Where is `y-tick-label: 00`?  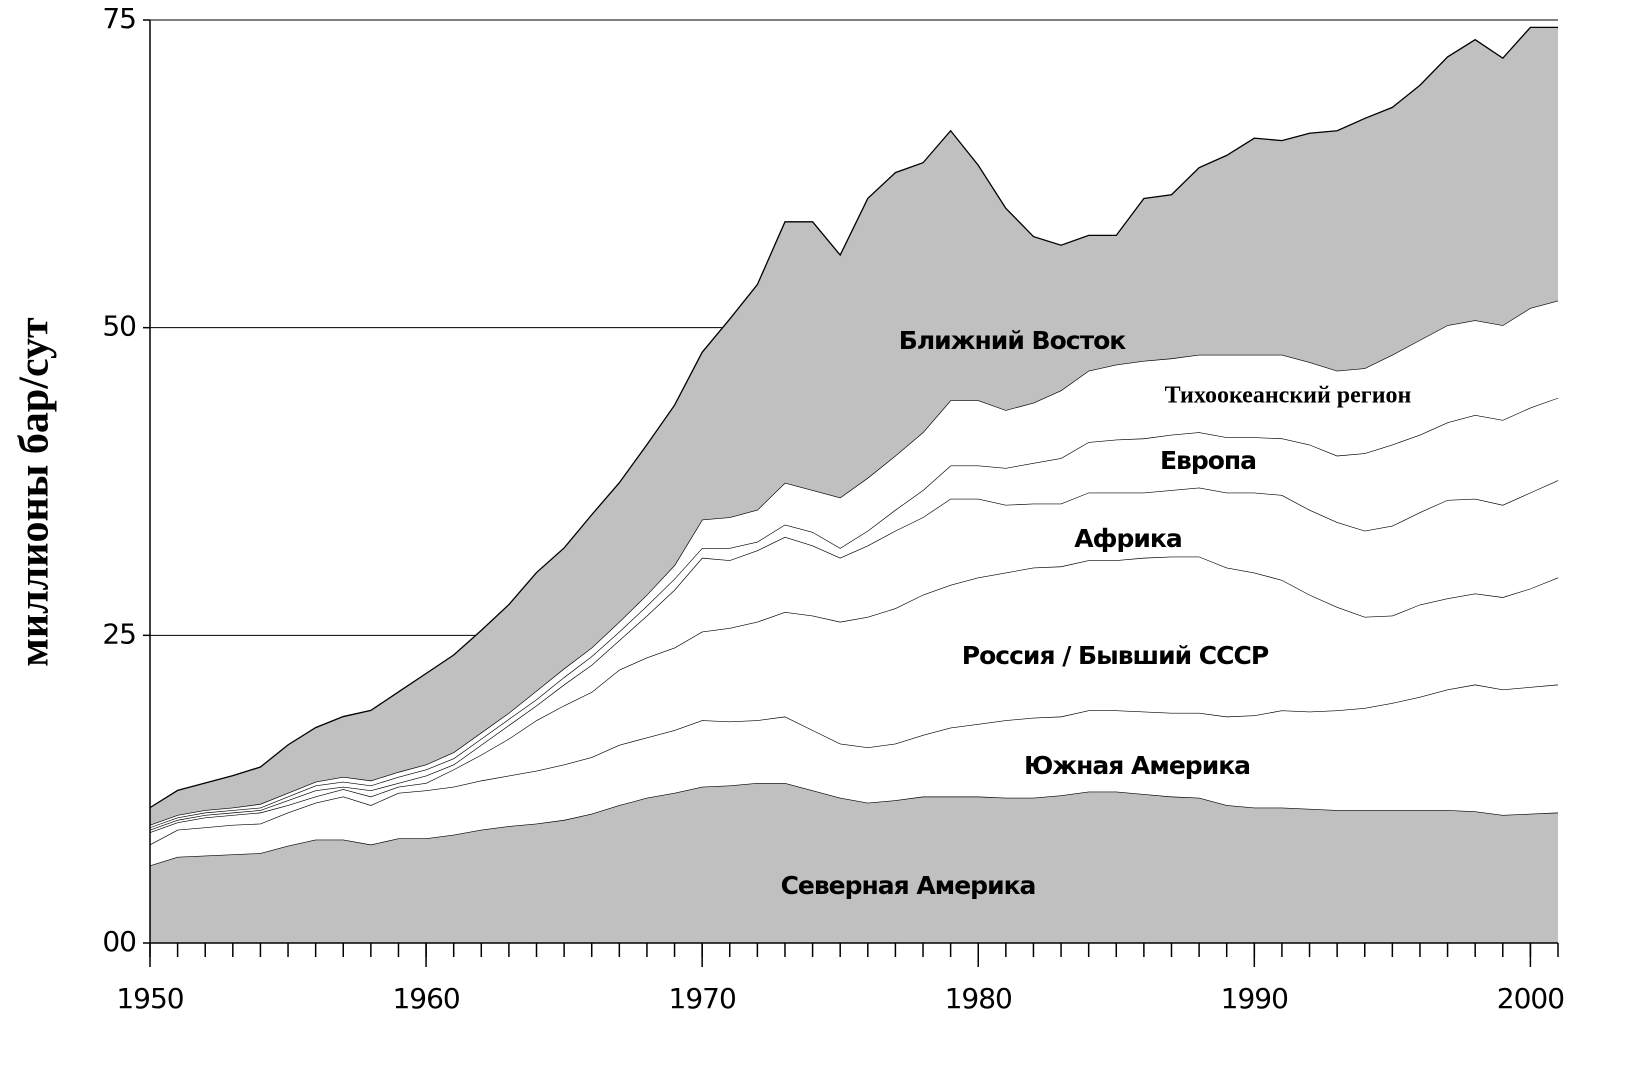
y-tick-label: 00 is located at coordinates (119, 941).